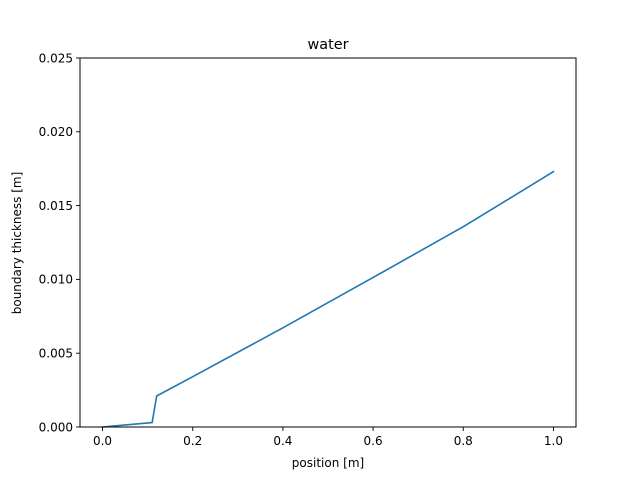 The image size is (640, 480). I want to click on y-tick-label: 0.015, so click(56, 206).